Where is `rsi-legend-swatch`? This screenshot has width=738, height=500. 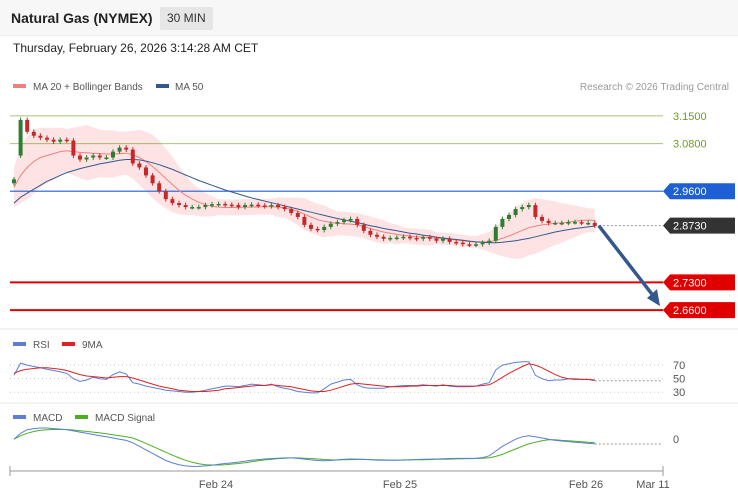
rsi-legend-swatch is located at coordinates (19, 344).